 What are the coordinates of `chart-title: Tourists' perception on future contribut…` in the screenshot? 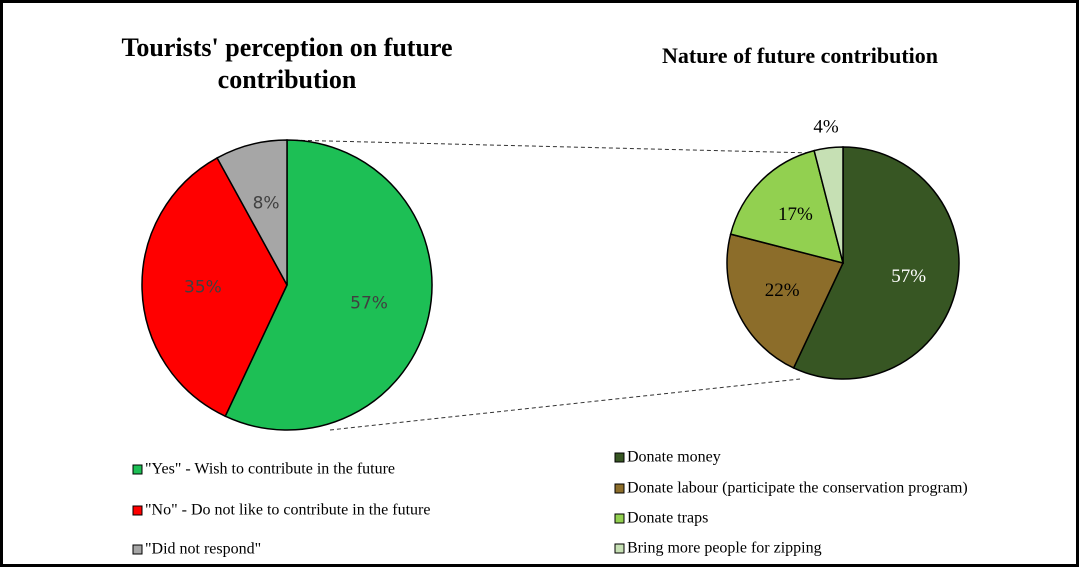 It's located at (287, 63).